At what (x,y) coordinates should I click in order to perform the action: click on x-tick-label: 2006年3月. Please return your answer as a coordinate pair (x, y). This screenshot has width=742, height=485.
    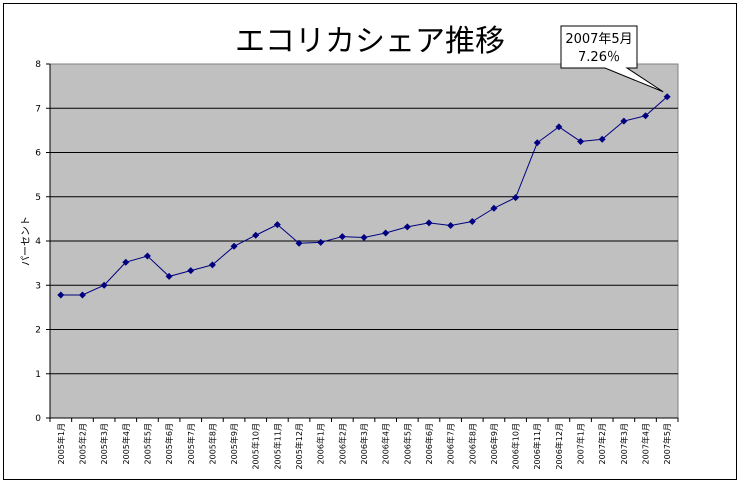
    Looking at the image, I should click on (364, 443).